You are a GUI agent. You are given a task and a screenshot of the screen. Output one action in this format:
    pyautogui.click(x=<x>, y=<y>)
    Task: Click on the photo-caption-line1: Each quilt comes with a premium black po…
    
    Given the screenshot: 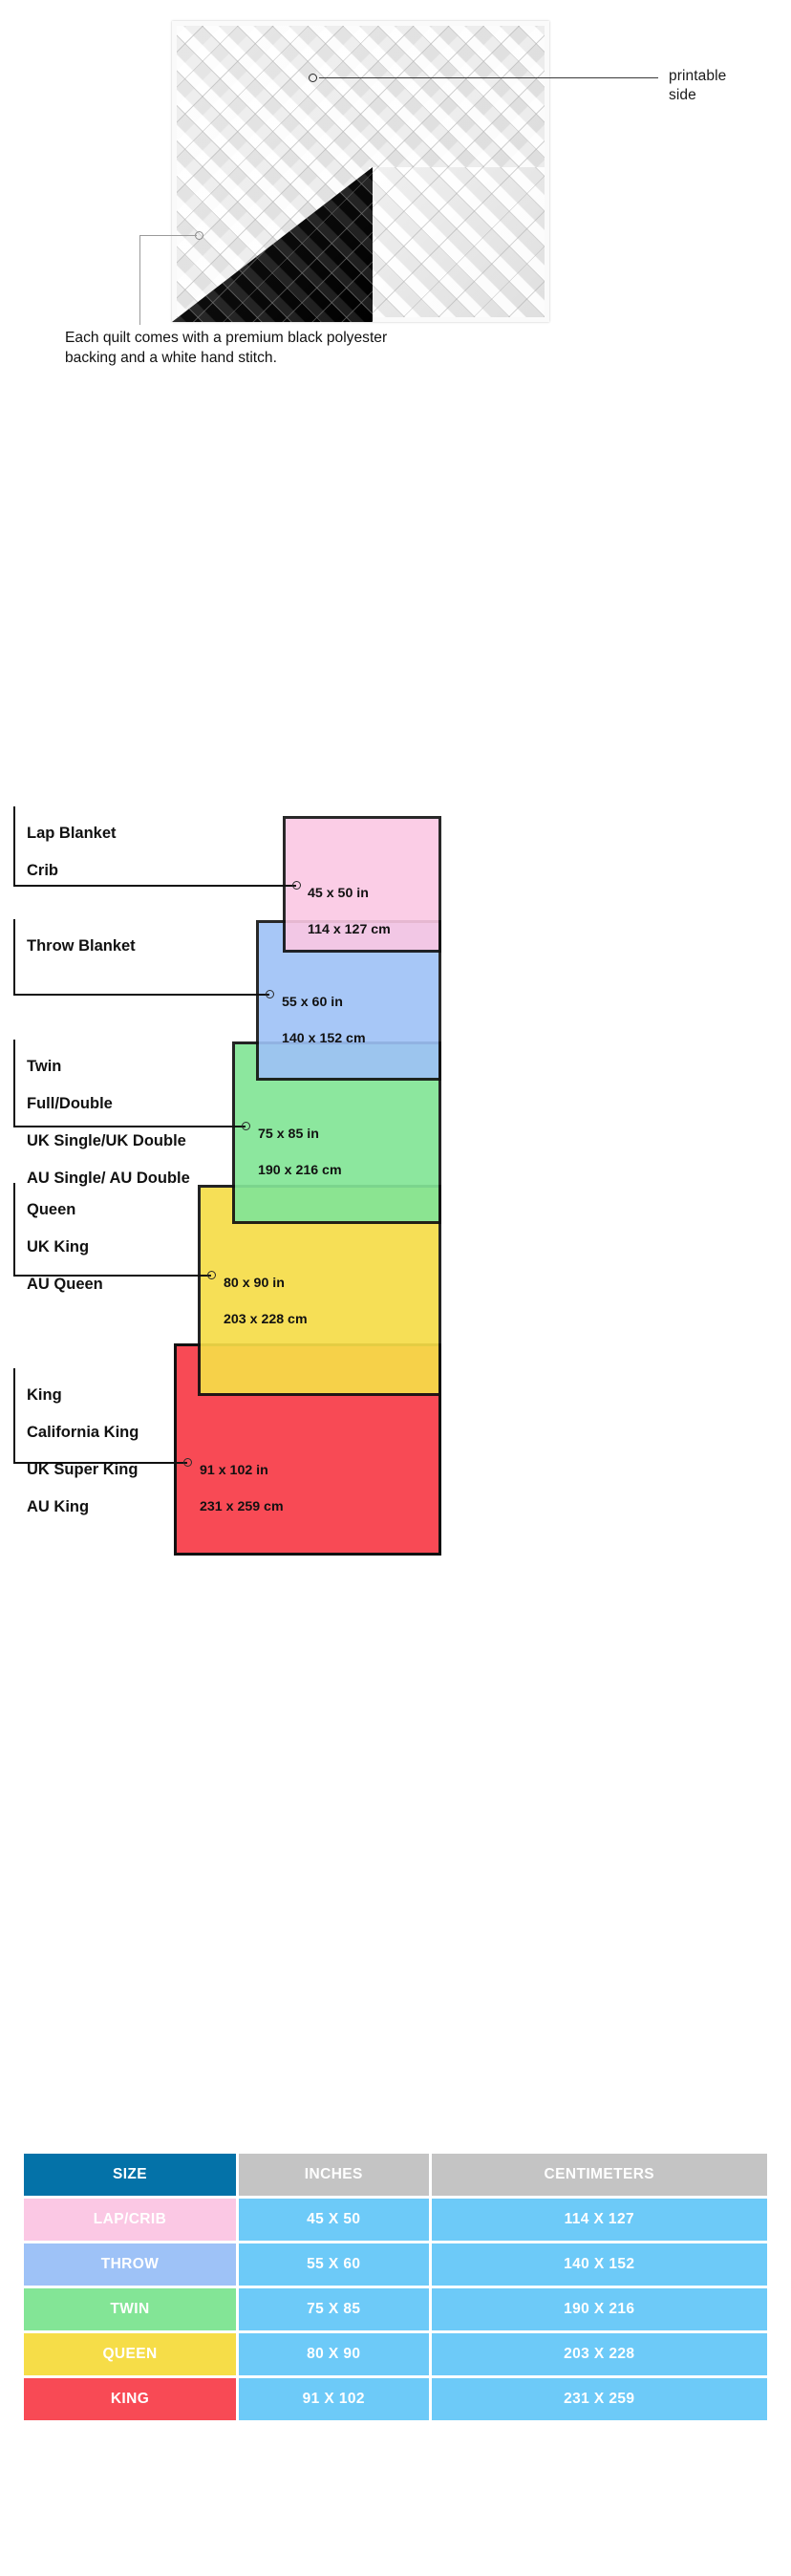 What is the action you would take?
    pyautogui.click(x=226, y=338)
    